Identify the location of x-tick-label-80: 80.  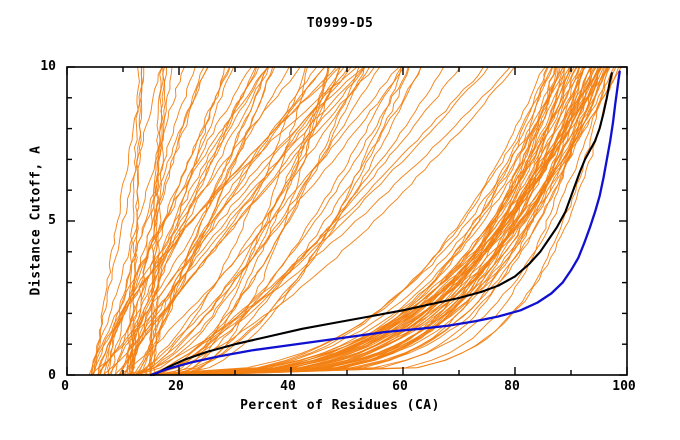
(512, 386).